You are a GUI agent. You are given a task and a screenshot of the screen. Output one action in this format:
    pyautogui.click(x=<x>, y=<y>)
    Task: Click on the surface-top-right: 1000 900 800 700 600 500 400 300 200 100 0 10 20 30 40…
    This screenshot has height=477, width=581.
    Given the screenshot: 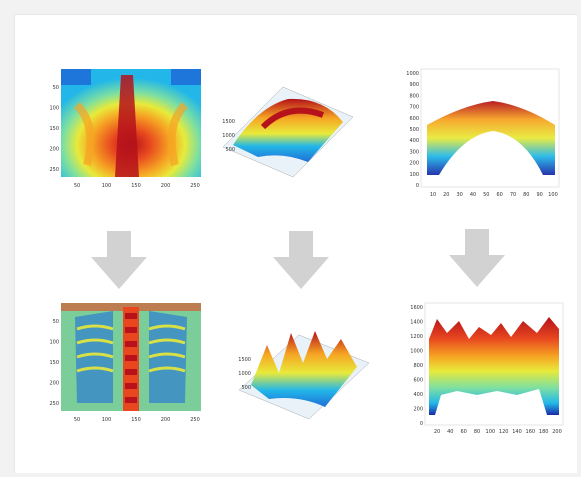 What is the action you would take?
    pyautogui.click(x=483, y=132)
    